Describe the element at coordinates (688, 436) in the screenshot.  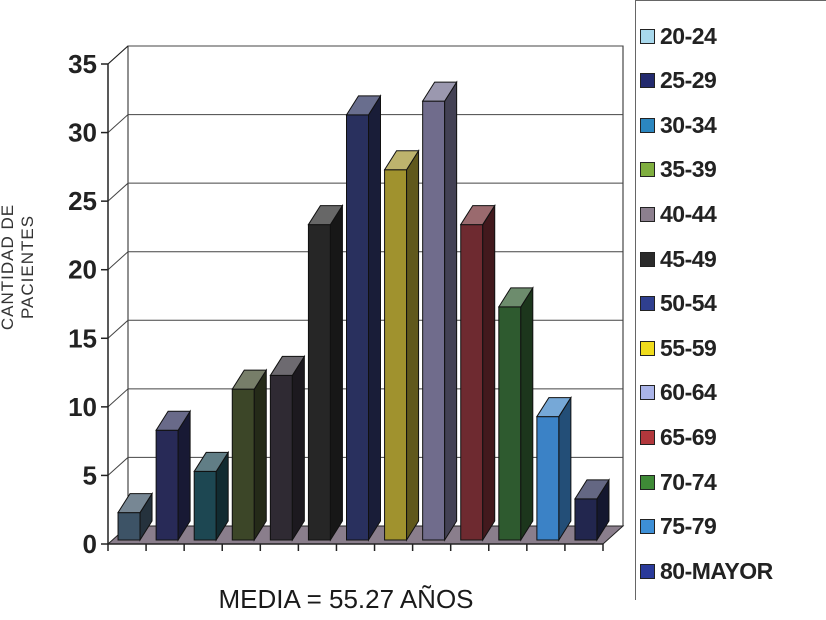
I see `legend-label: 65-69` at that location.